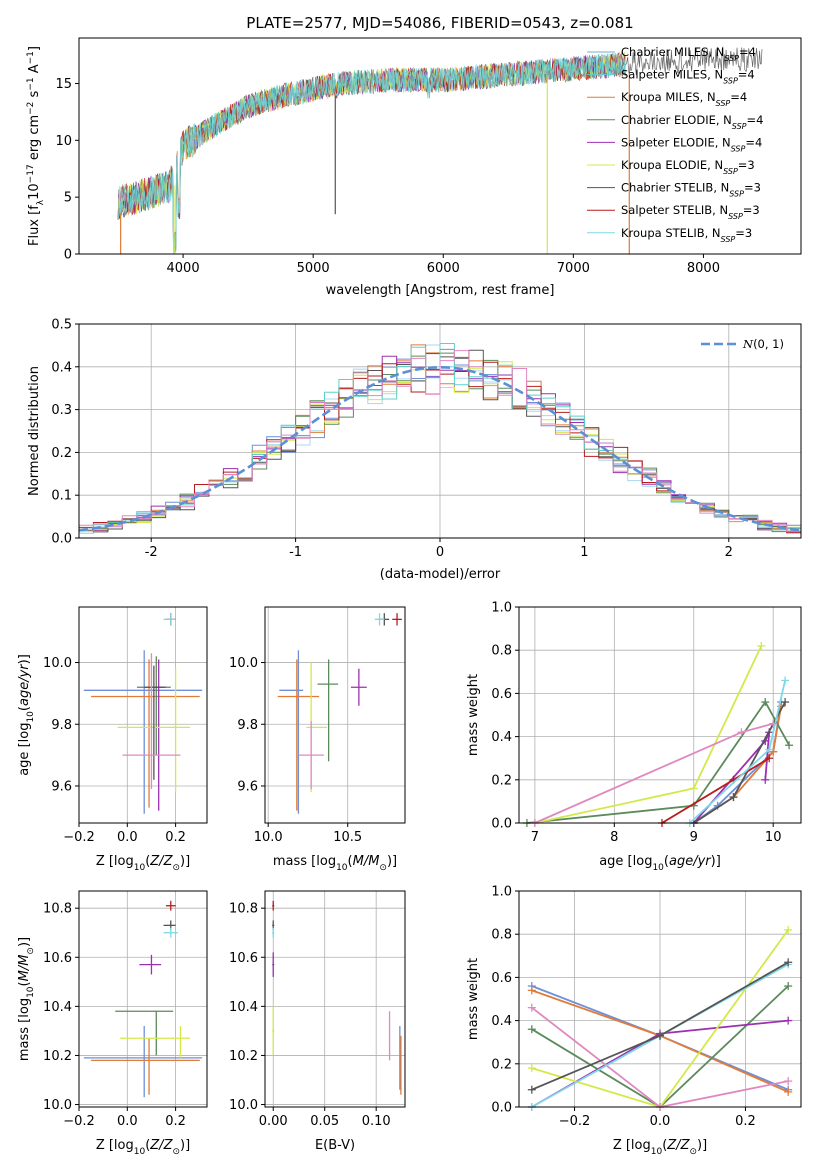 The image size is (819, 1170). Describe the element at coordinates (151, 552) in the screenshot. I see `x-tick-label: -2` at that location.